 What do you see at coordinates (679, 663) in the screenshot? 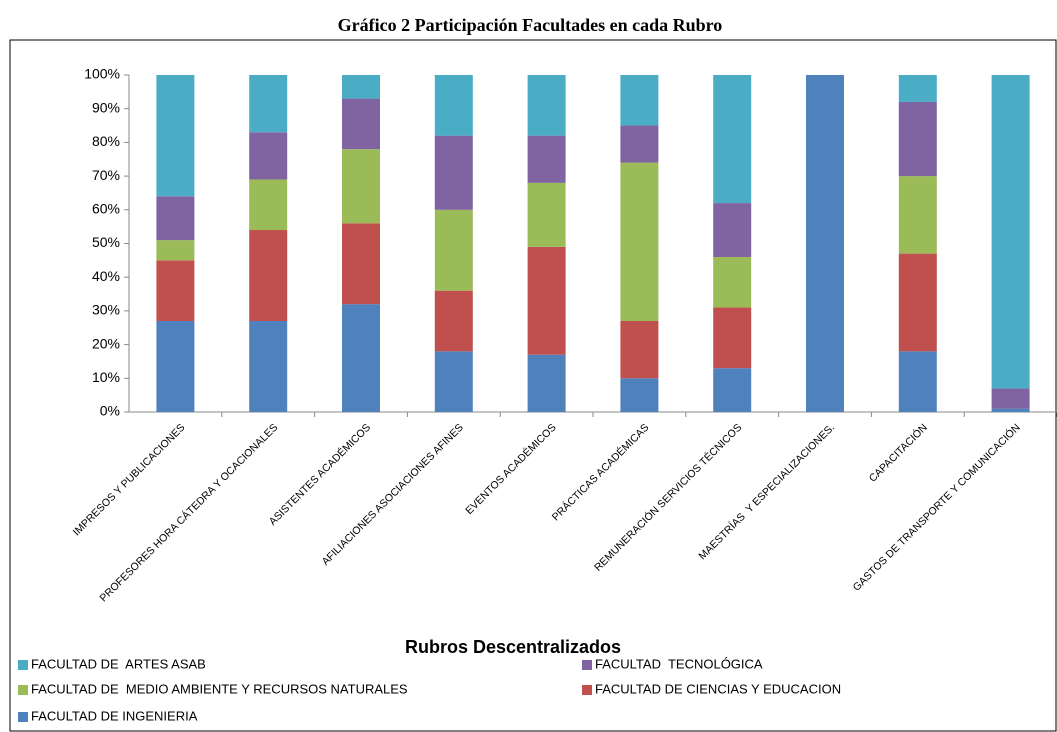
I see `legend-label: FACULTAD TECNOLÓGICA` at bounding box center [679, 663].